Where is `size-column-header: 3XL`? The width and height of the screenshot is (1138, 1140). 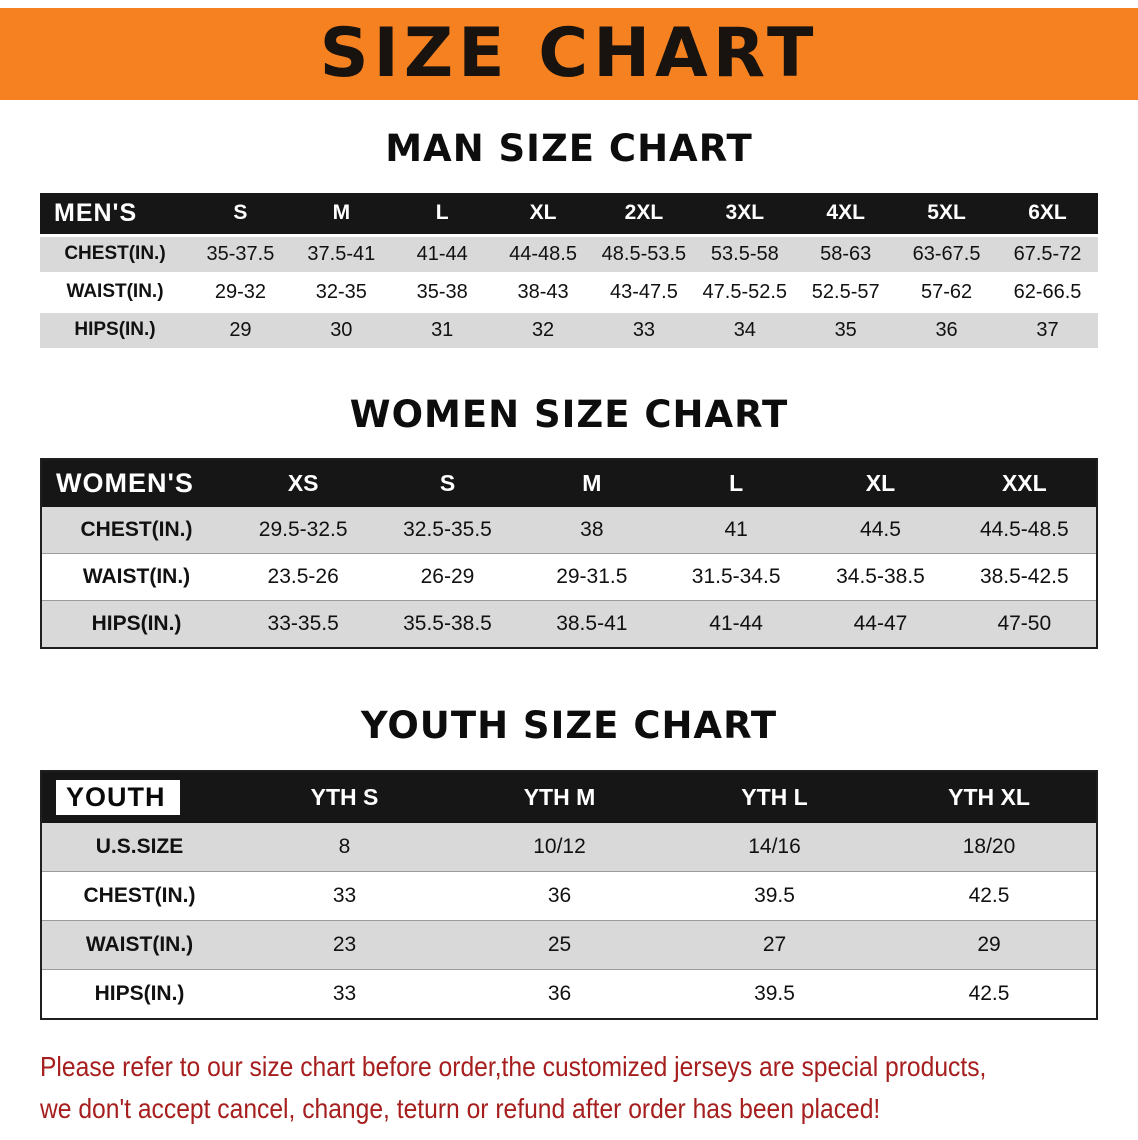 size-column-header: 3XL is located at coordinates (745, 214).